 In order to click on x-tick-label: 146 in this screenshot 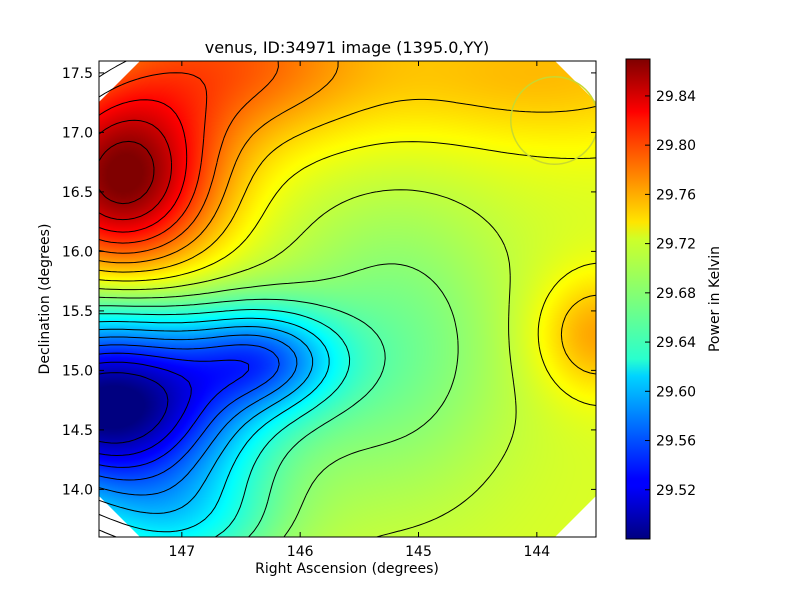, I will do `click(300, 552)`.